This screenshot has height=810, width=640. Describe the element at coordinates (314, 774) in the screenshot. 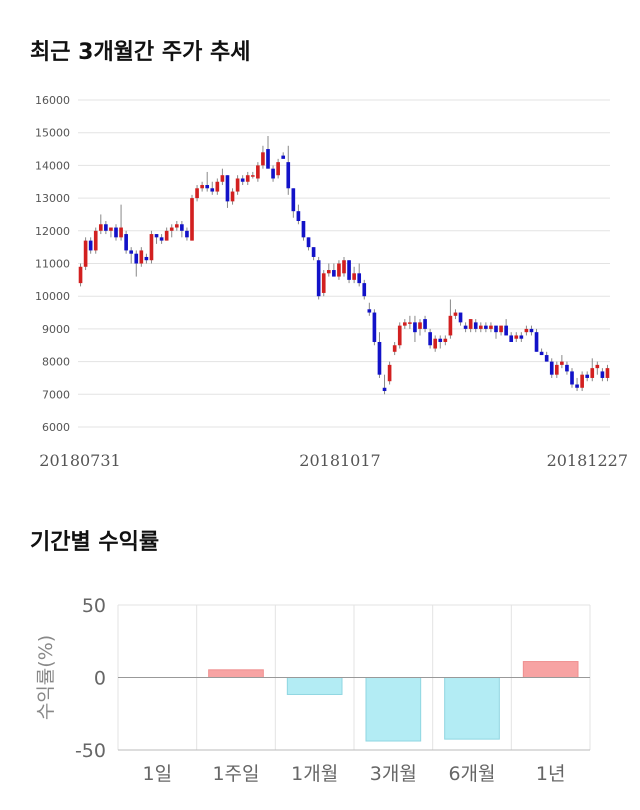

I see `category-label: 1개월` at that location.